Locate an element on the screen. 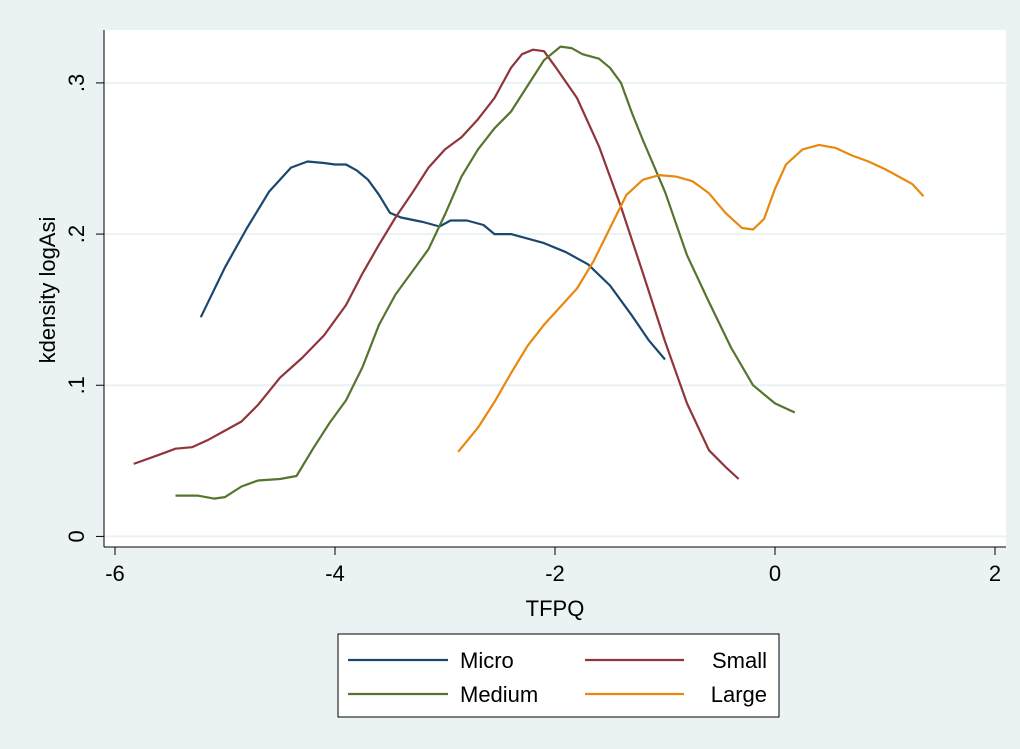  x-axis-title: TFPQ is located at coordinates (555, 608).